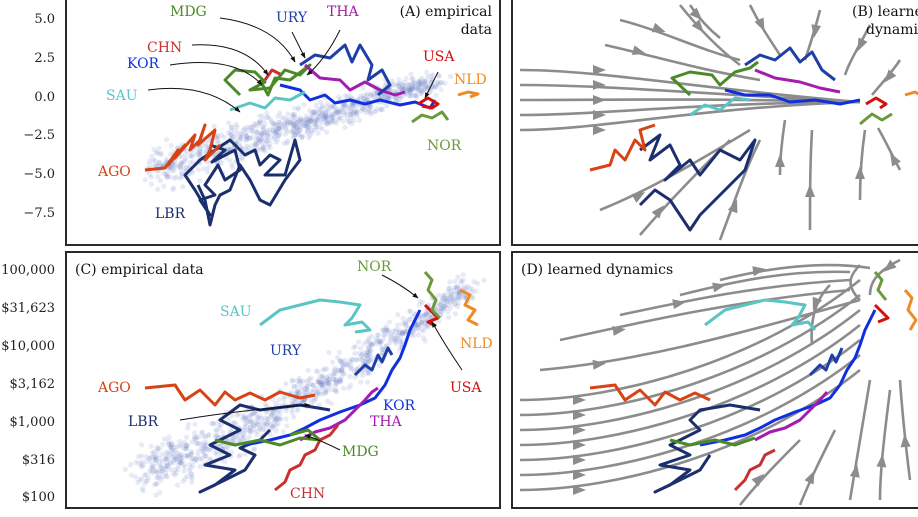 The width and height of the screenshot is (918, 517). I want to click on ytick-c-5: $316, so click(38, 460).